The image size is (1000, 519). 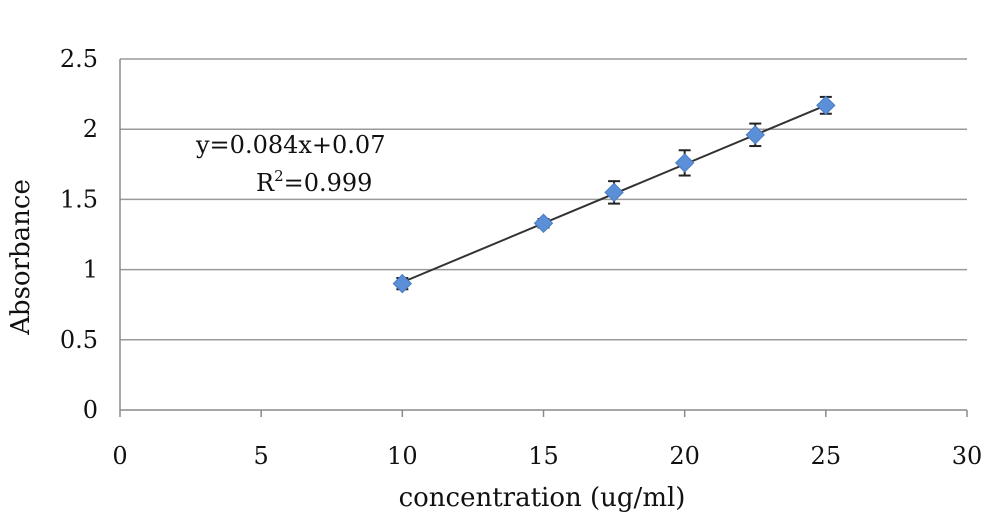 I want to click on y-tick-label: 2, so click(x=90, y=129).